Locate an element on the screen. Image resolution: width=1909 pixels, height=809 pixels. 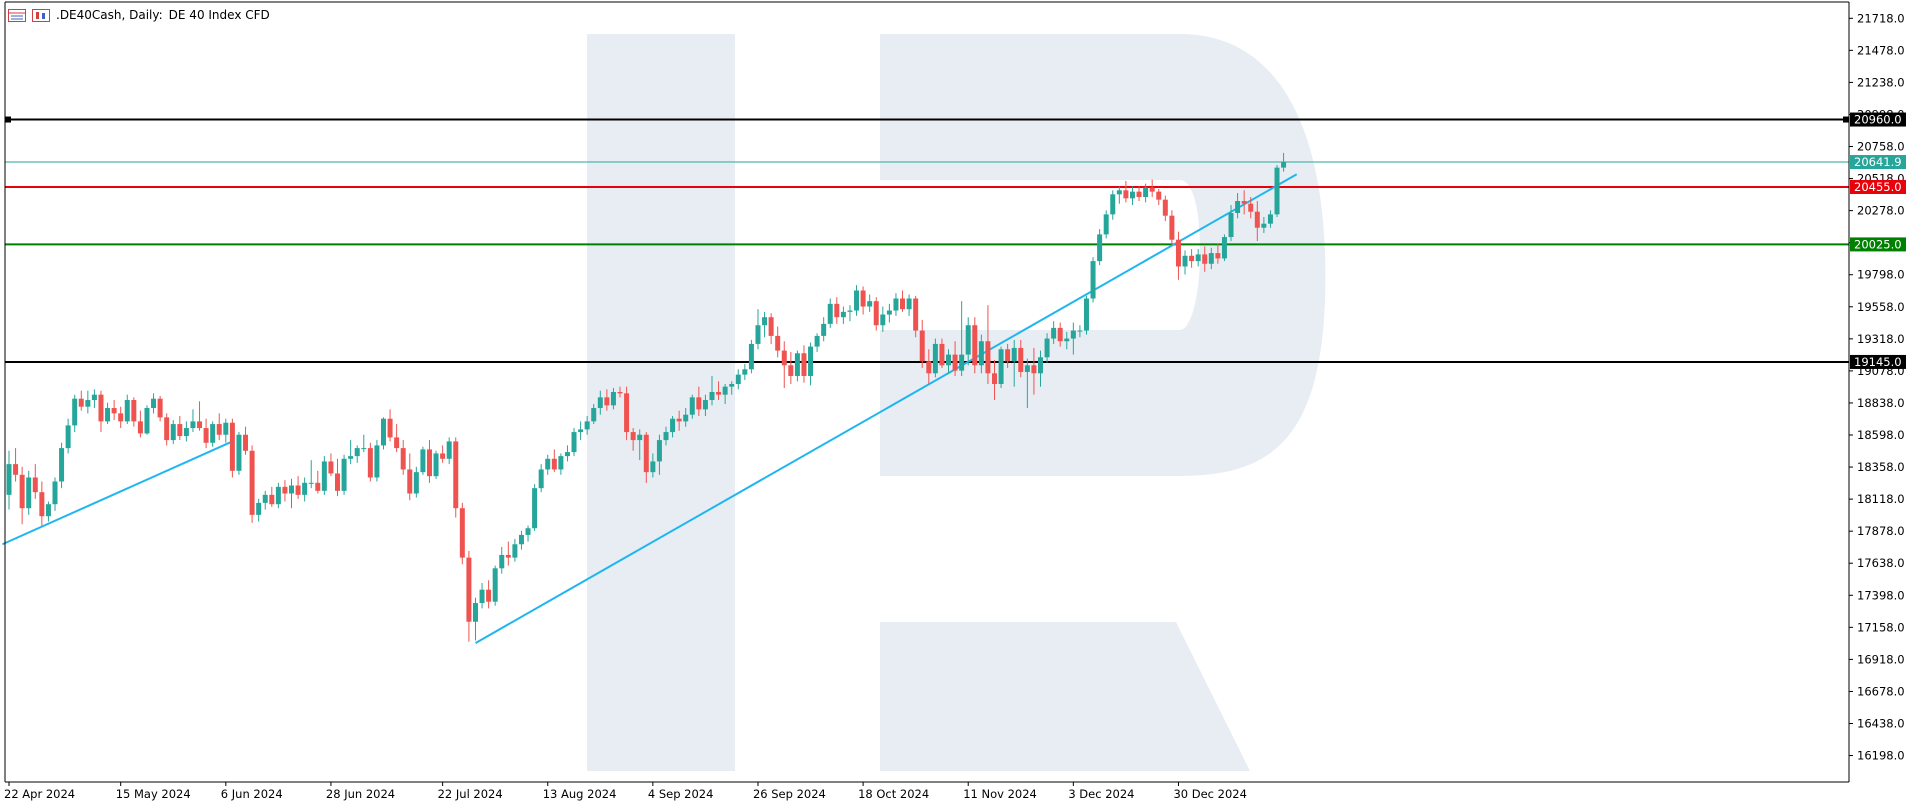
x-tick-label: 22 Apr 2024 is located at coordinates (39, 794).